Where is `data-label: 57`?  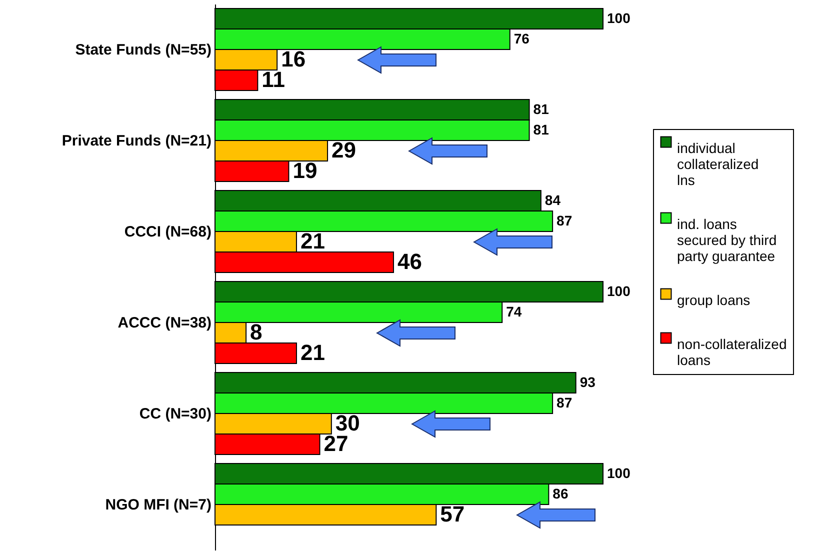 data-label: 57 is located at coordinates (452, 514).